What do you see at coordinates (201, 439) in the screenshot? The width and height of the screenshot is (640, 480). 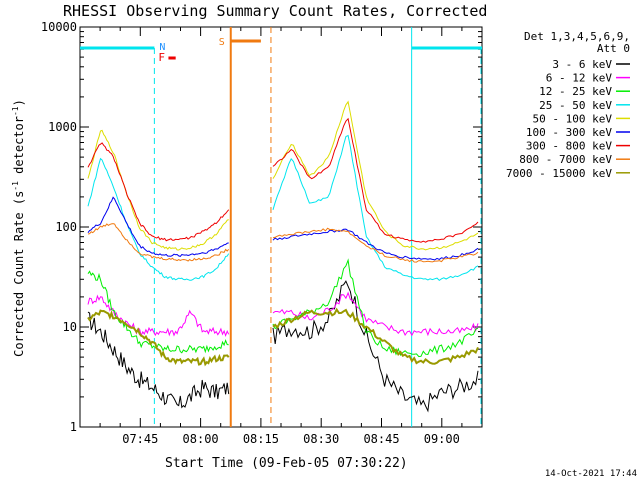 I see `x-tick-label: 08:00` at bounding box center [201, 439].